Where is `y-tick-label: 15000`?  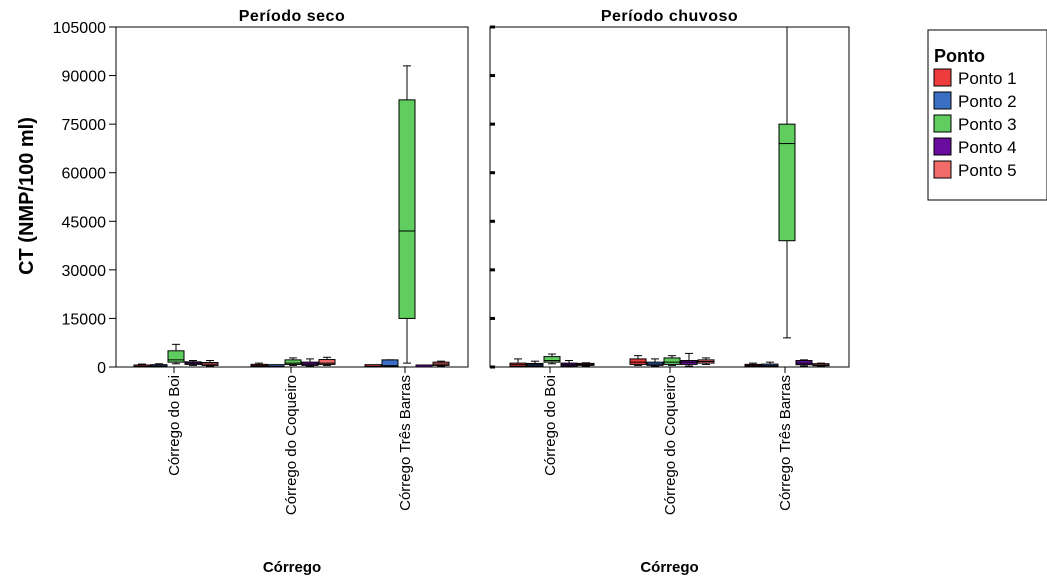 y-tick-label: 15000 is located at coordinates (84, 319).